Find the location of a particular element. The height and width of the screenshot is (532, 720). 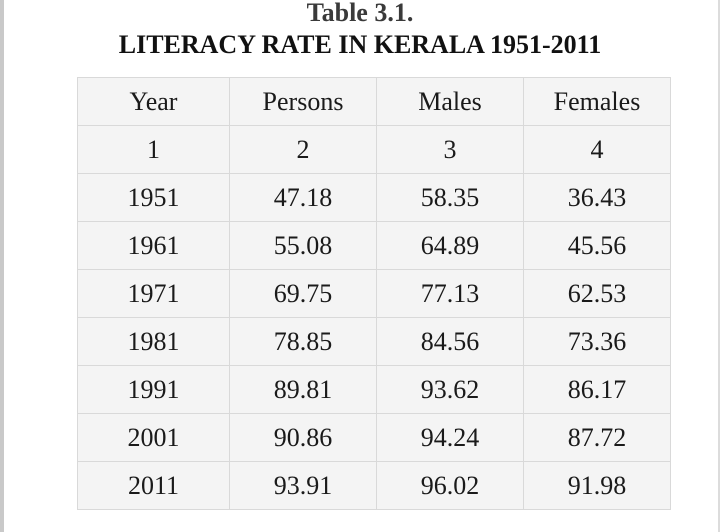

column-number-row: 1 2 3 4 is located at coordinates (374, 149).